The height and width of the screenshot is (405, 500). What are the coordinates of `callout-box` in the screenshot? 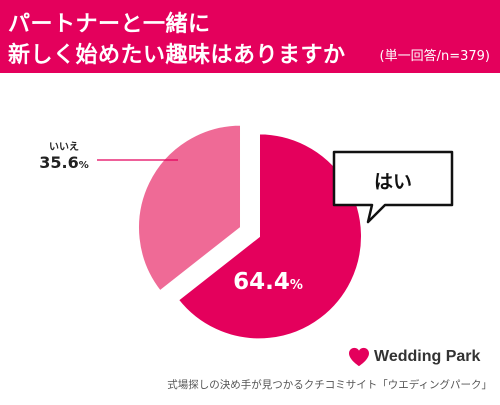 It's located at (393, 187).